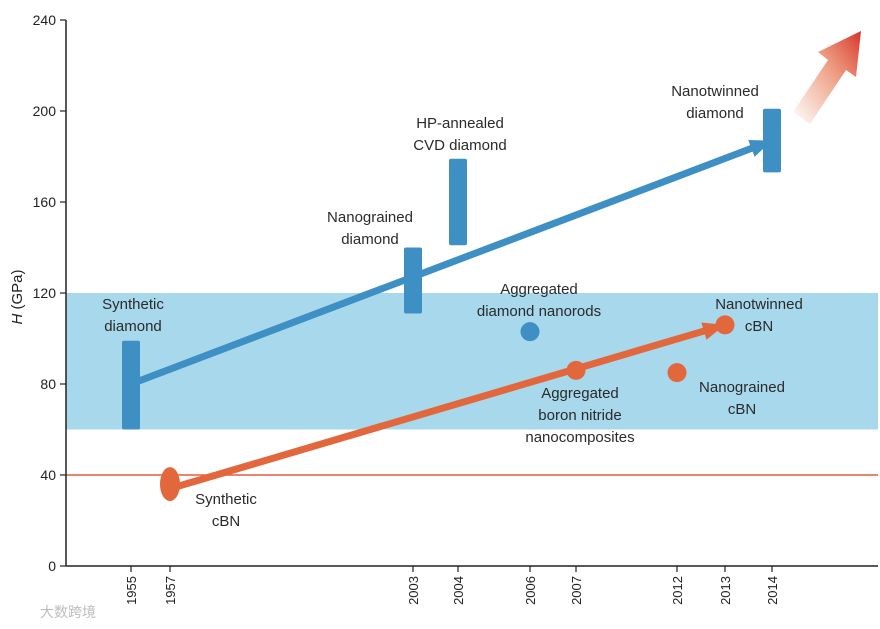  Describe the element at coordinates (677, 373) in the screenshot. I see `cbn-point-2012` at that location.